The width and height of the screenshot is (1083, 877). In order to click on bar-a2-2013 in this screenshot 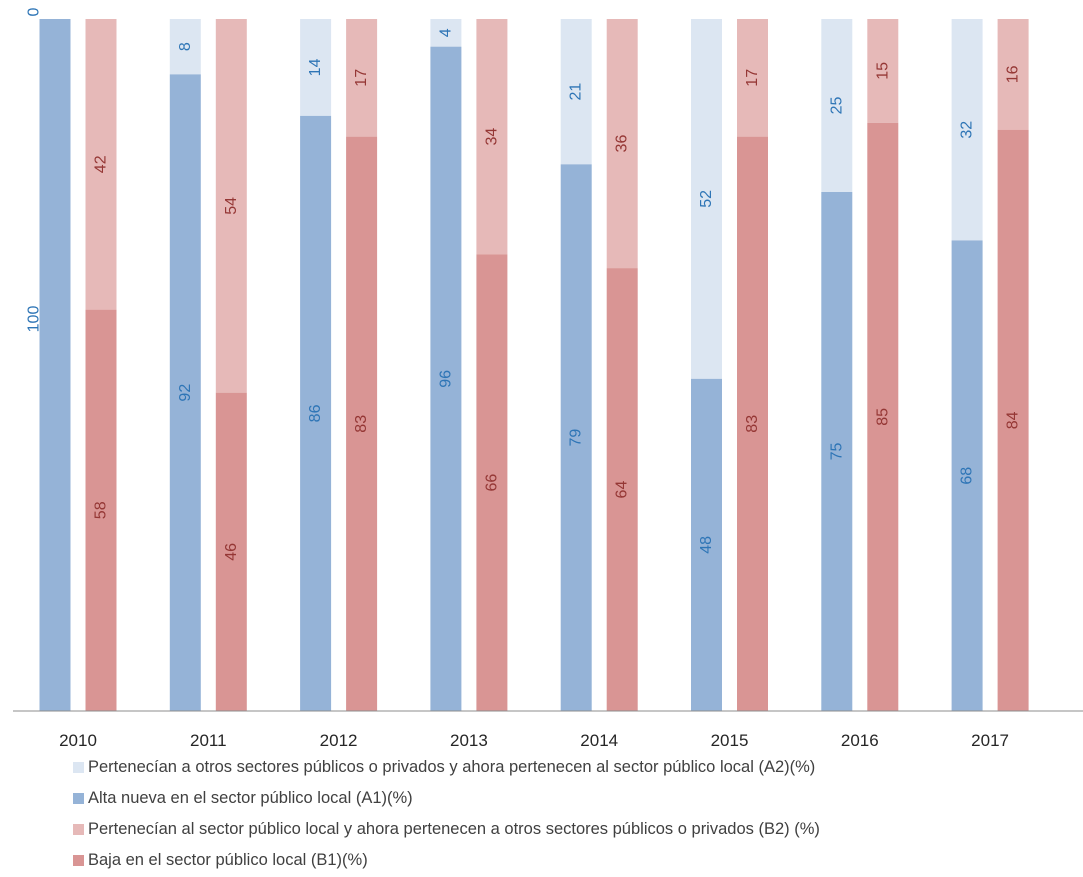, I will do `click(446, 33)`.